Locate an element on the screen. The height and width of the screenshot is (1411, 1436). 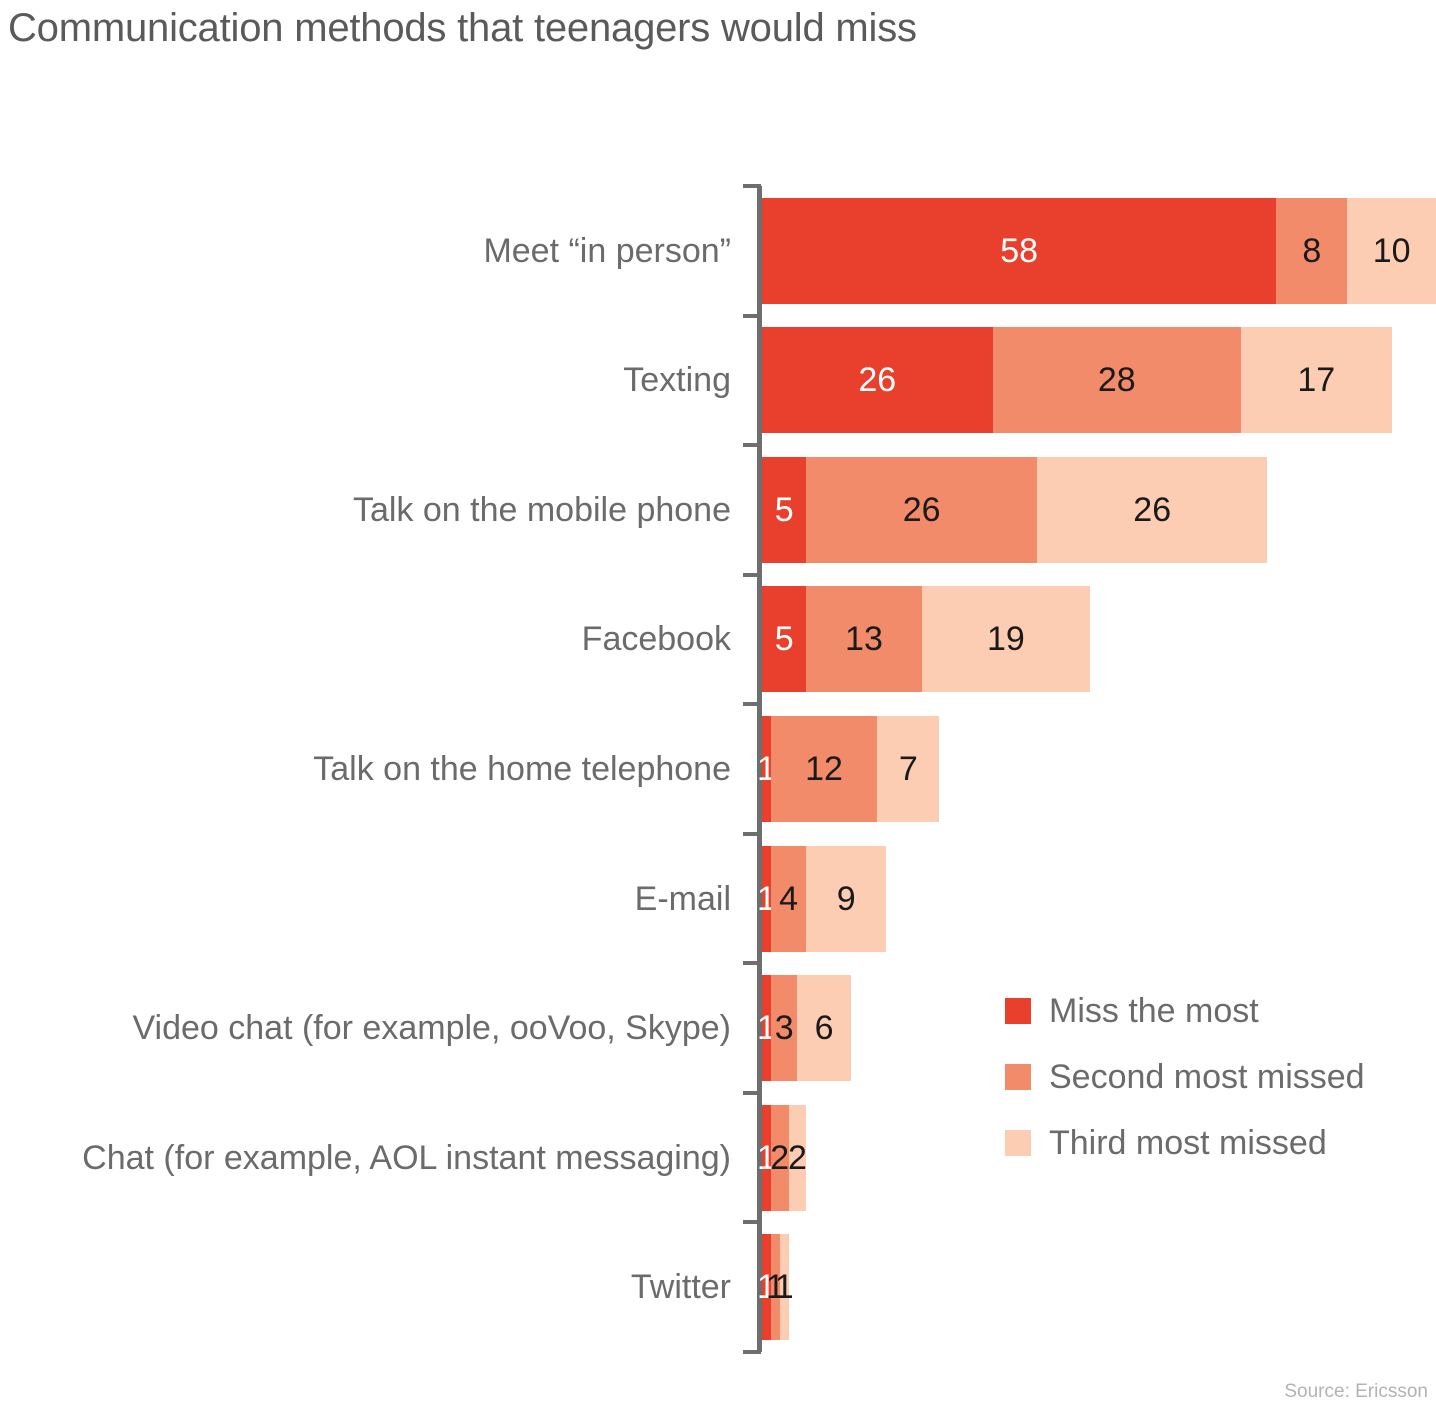
bar-row: 5 26 26 is located at coordinates (1015, 509).